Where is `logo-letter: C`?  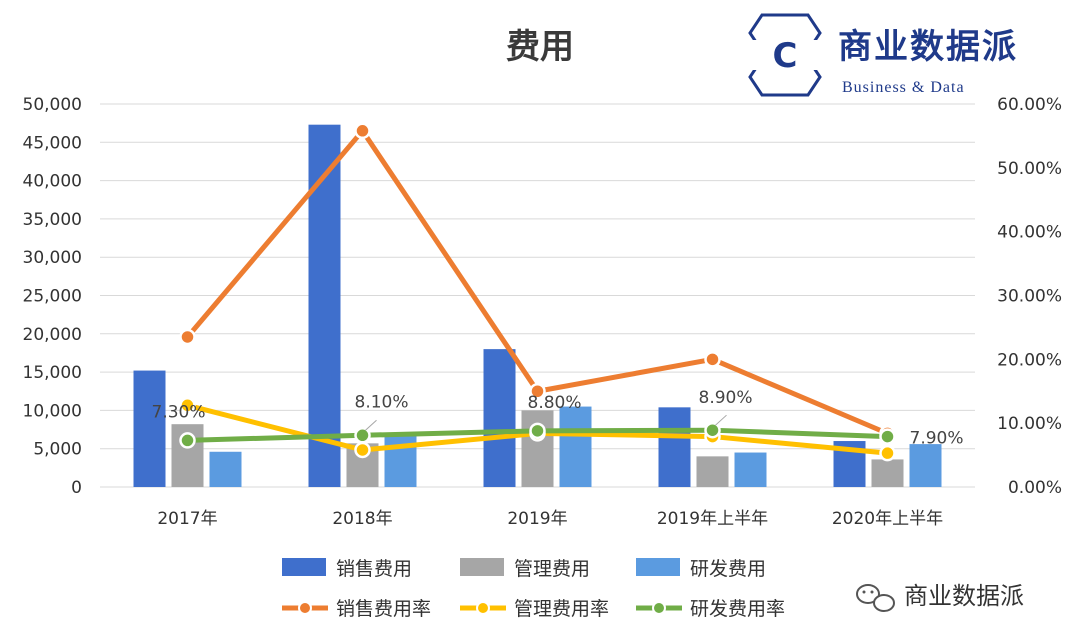 logo-letter: C is located at coordinates (785, 56).